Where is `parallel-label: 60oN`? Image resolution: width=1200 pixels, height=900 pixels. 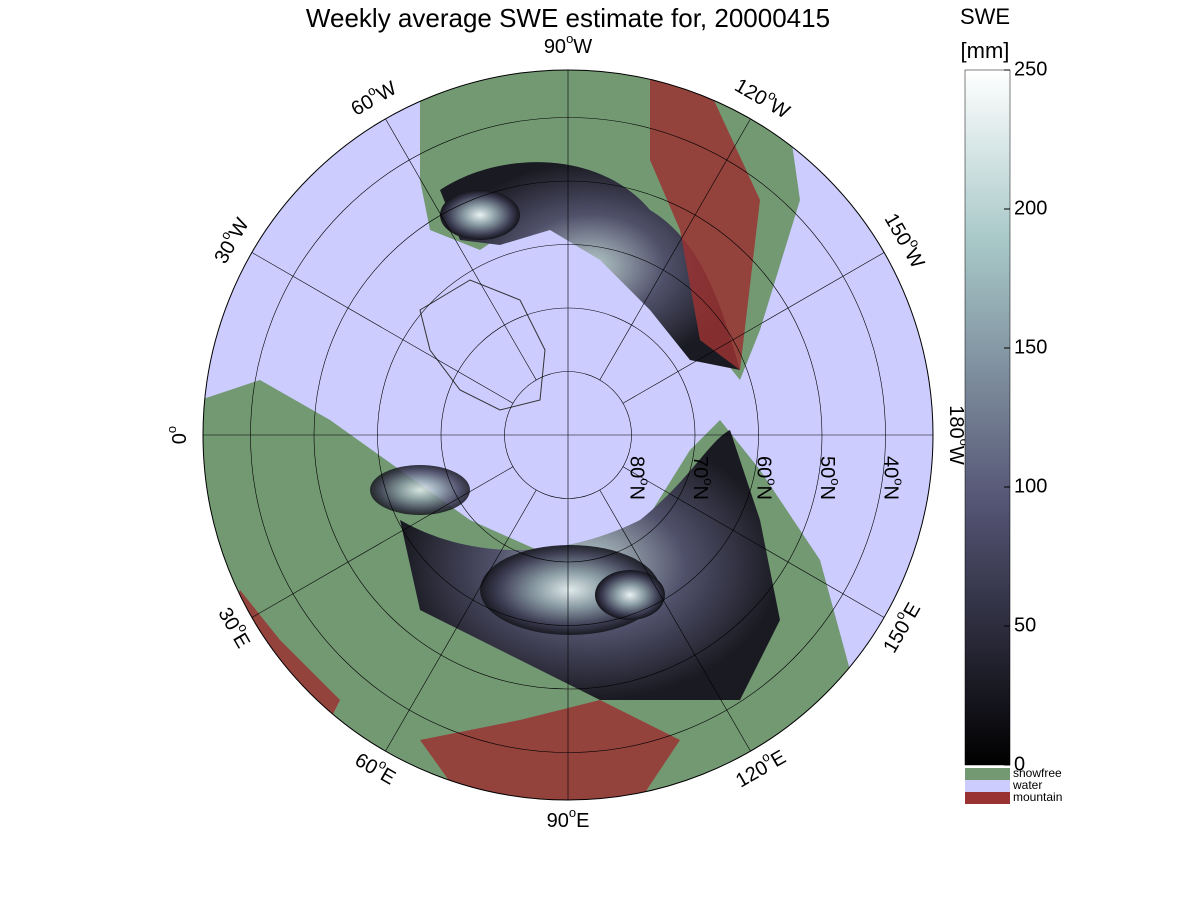
parallel-label: 60oN is located at coordinates (765, 478).